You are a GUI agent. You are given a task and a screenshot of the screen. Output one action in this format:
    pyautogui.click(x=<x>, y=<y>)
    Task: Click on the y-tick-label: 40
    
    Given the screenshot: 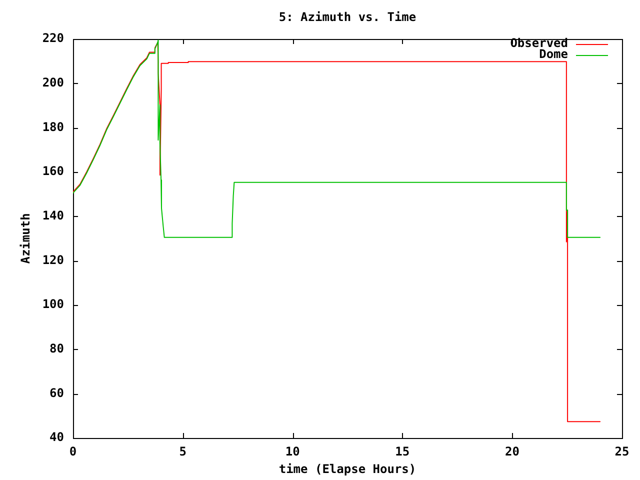 What is the action you would take?
    pyautogui.click(x=57, y=437)
    